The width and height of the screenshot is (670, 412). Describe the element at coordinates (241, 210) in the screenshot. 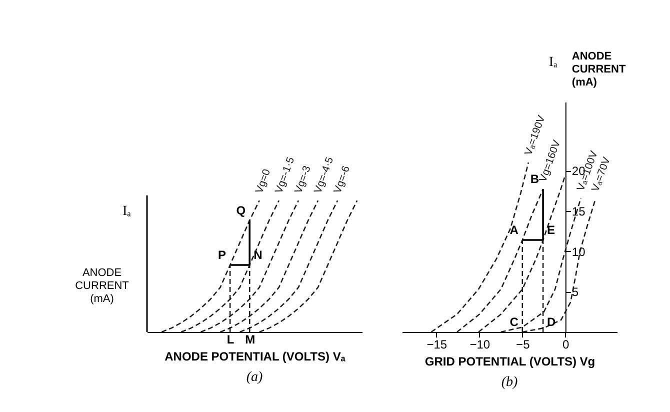

I see `annotation: Q` at that location.